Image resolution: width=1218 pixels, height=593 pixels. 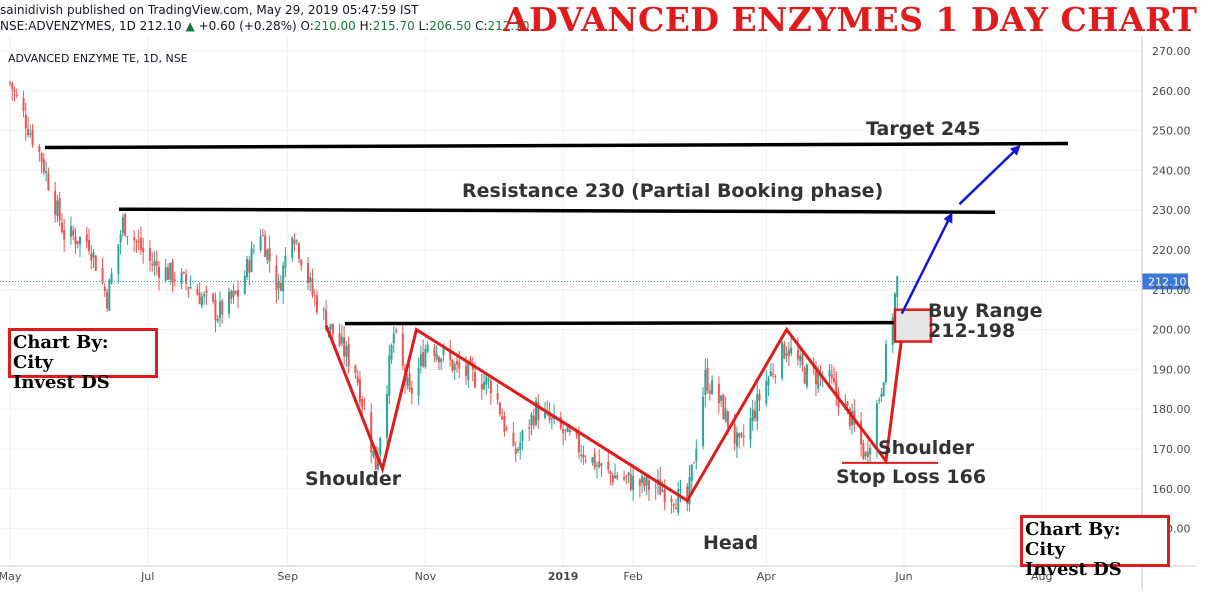 What do you see at coordinates (1095, 547) in the screenshot?
I see `credit-box-right: Chart By: City Invest DS` at bounding box center [1095, 547].